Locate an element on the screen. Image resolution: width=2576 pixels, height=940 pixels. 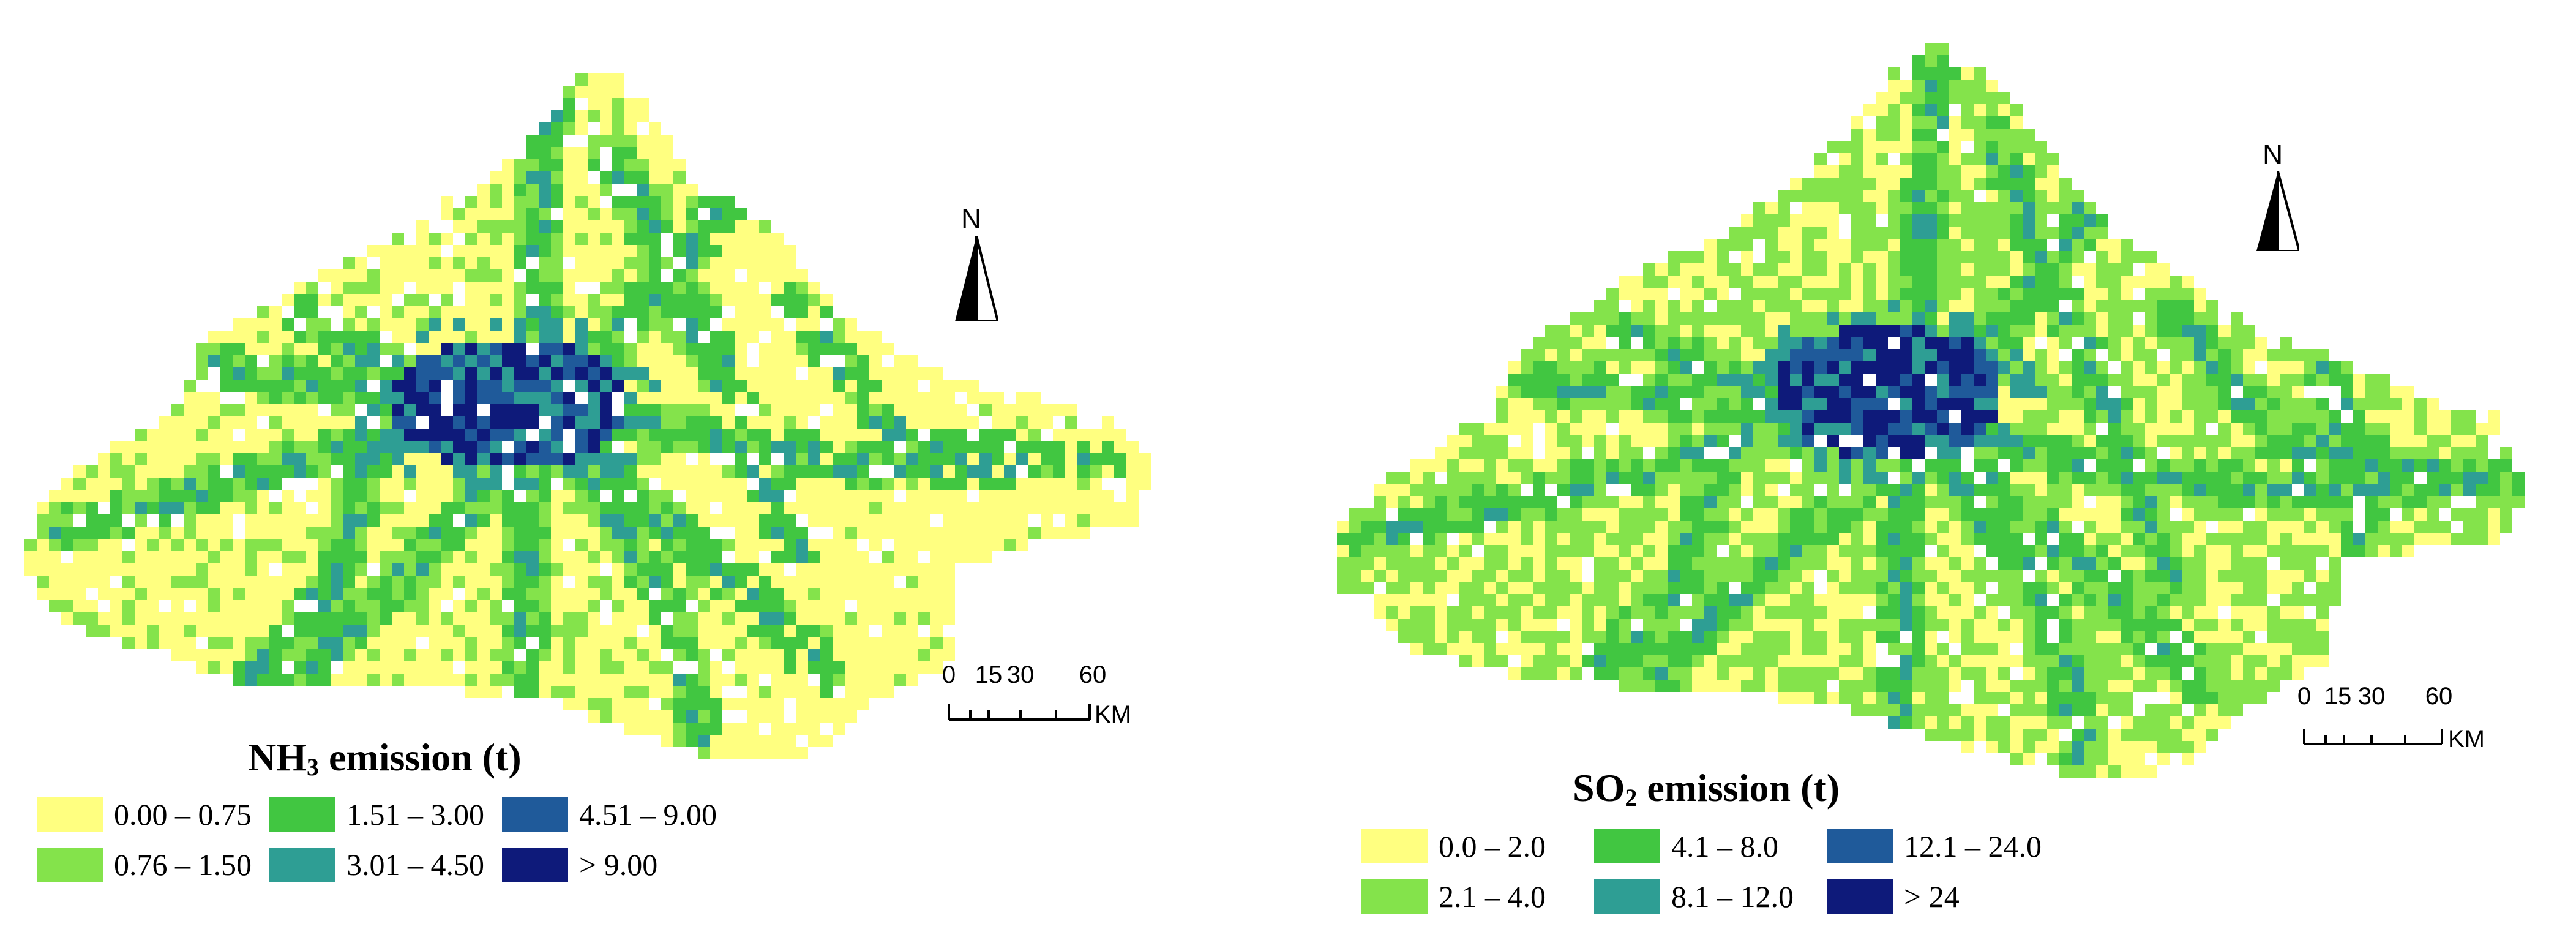
legend-title: SO2 emission (t) is located at coordinates (1706, 789).